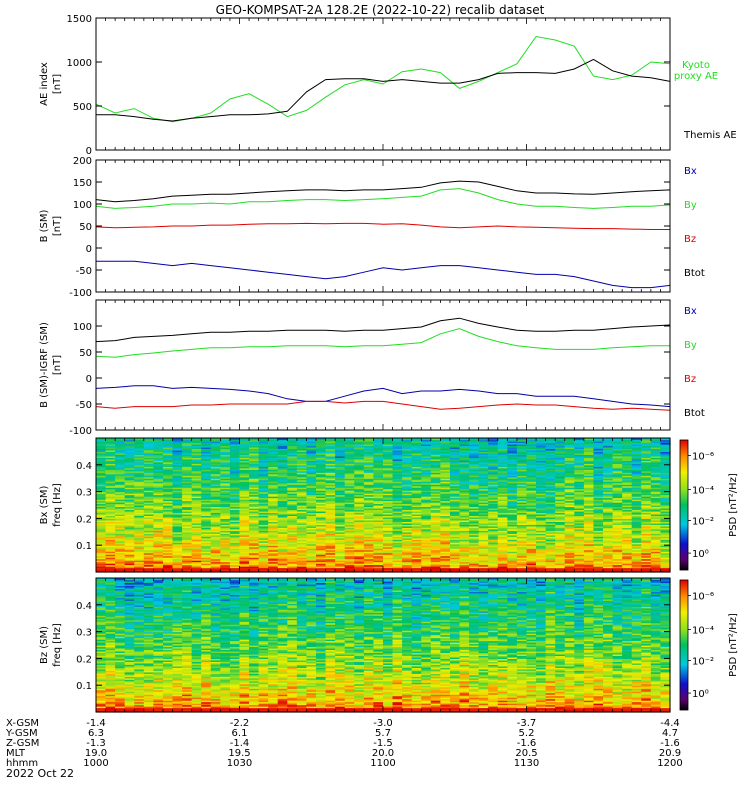 This screenshot has width=750, height=800. I want to click on y-tick-label: 50, so click(85, 353).